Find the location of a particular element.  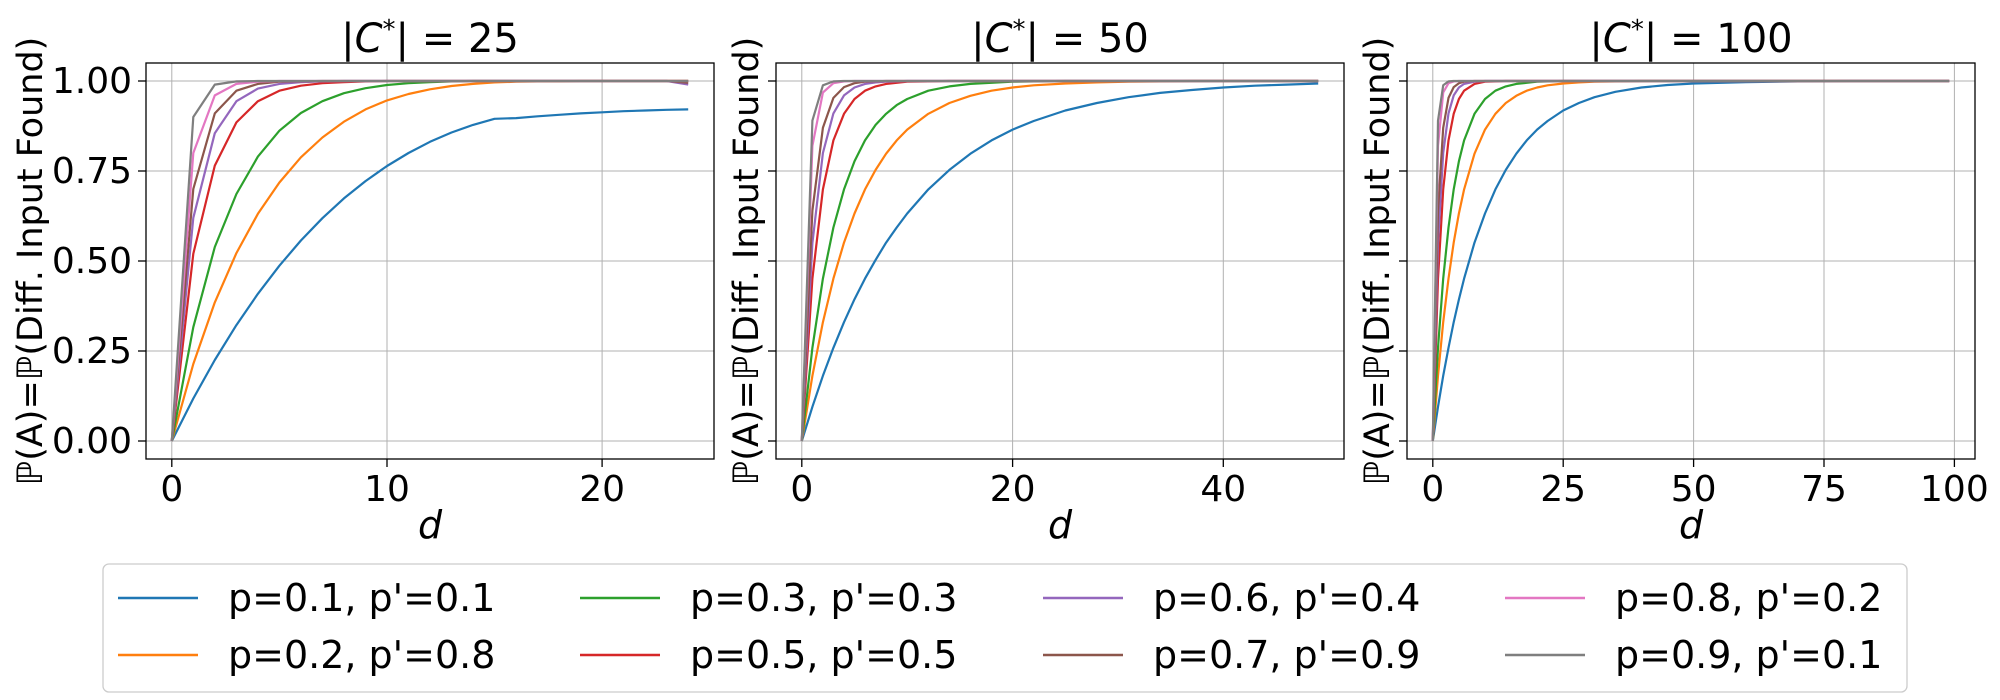

legend-label: p=0.2, p'=0.8 is located at coordinates (361, 655).